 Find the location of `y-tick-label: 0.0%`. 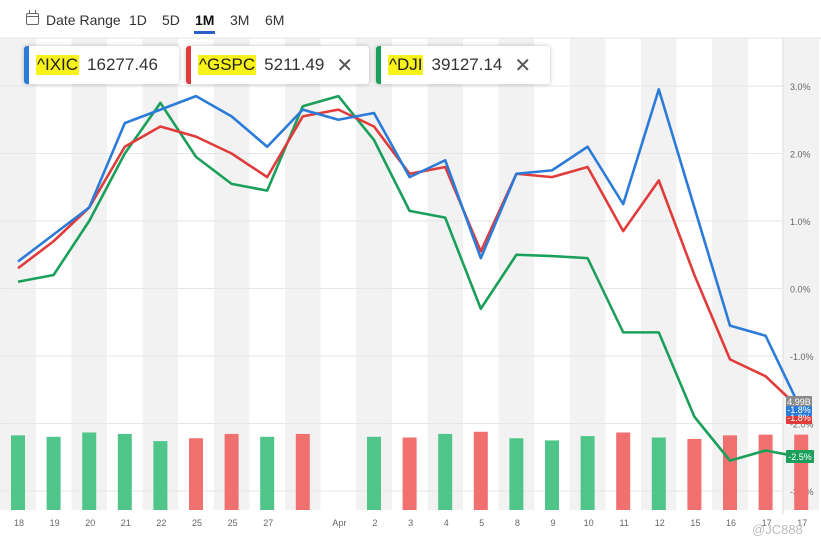

y-tick-label: 0.0% is located at coordinates (800, 290).